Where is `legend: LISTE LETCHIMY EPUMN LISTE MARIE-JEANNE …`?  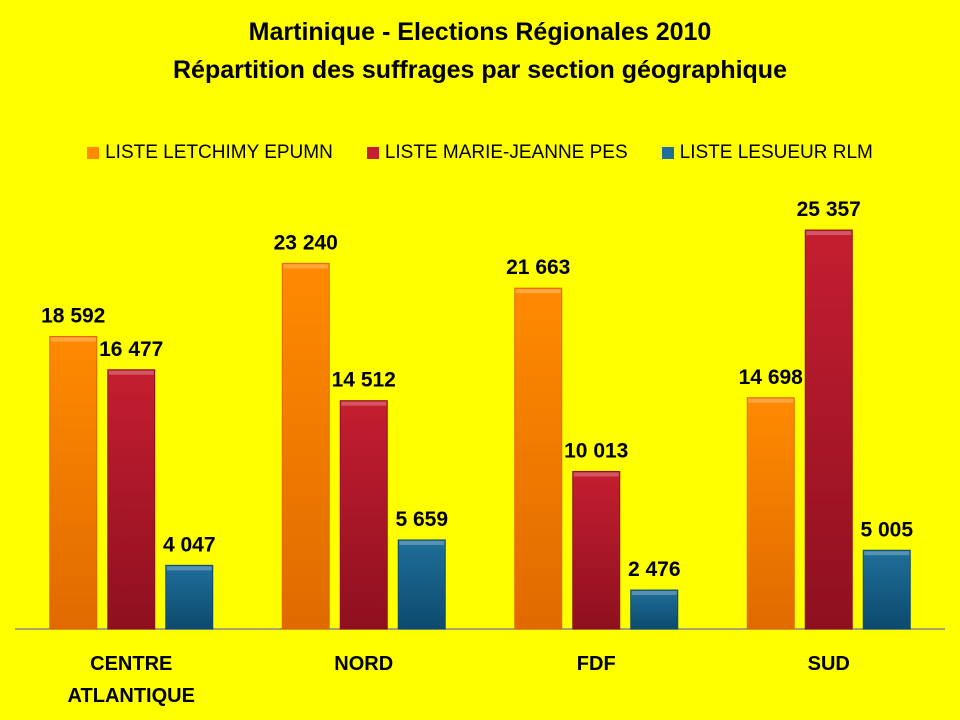 legend: LISTE LETCHIMY EPUMN LISTE MARIE-JEANNE … is located at coordinates (480, 153).